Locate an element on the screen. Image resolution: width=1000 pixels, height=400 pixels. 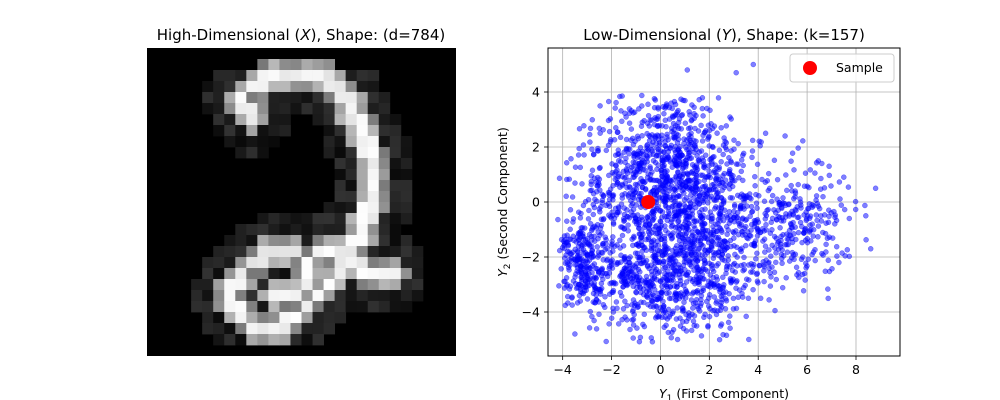
y-tick-label: 0 is located at coordinates (536, 202).